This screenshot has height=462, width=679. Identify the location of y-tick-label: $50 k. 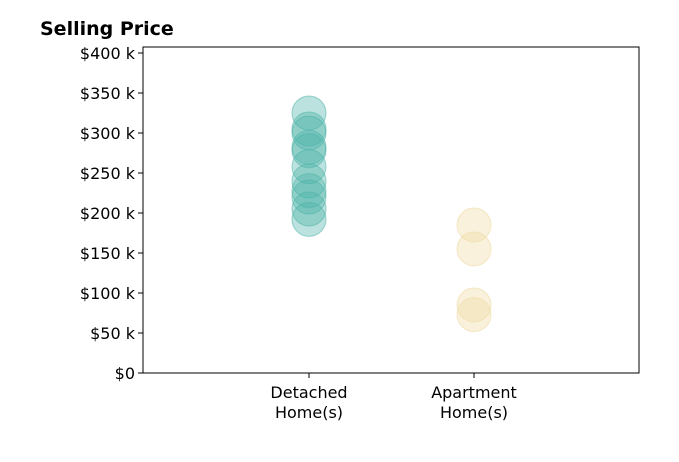
(113, 333).